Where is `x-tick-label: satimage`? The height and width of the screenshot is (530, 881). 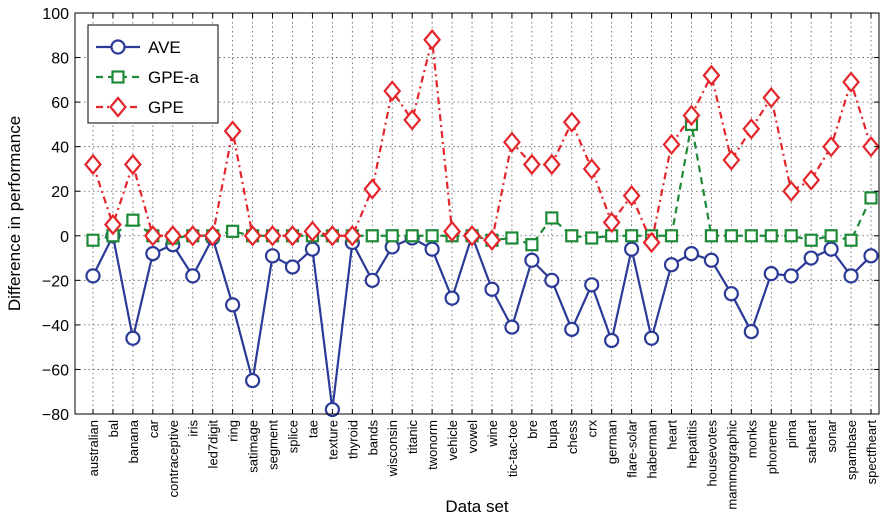
x-tick-label: satimage is located at coordinates (253, 446).